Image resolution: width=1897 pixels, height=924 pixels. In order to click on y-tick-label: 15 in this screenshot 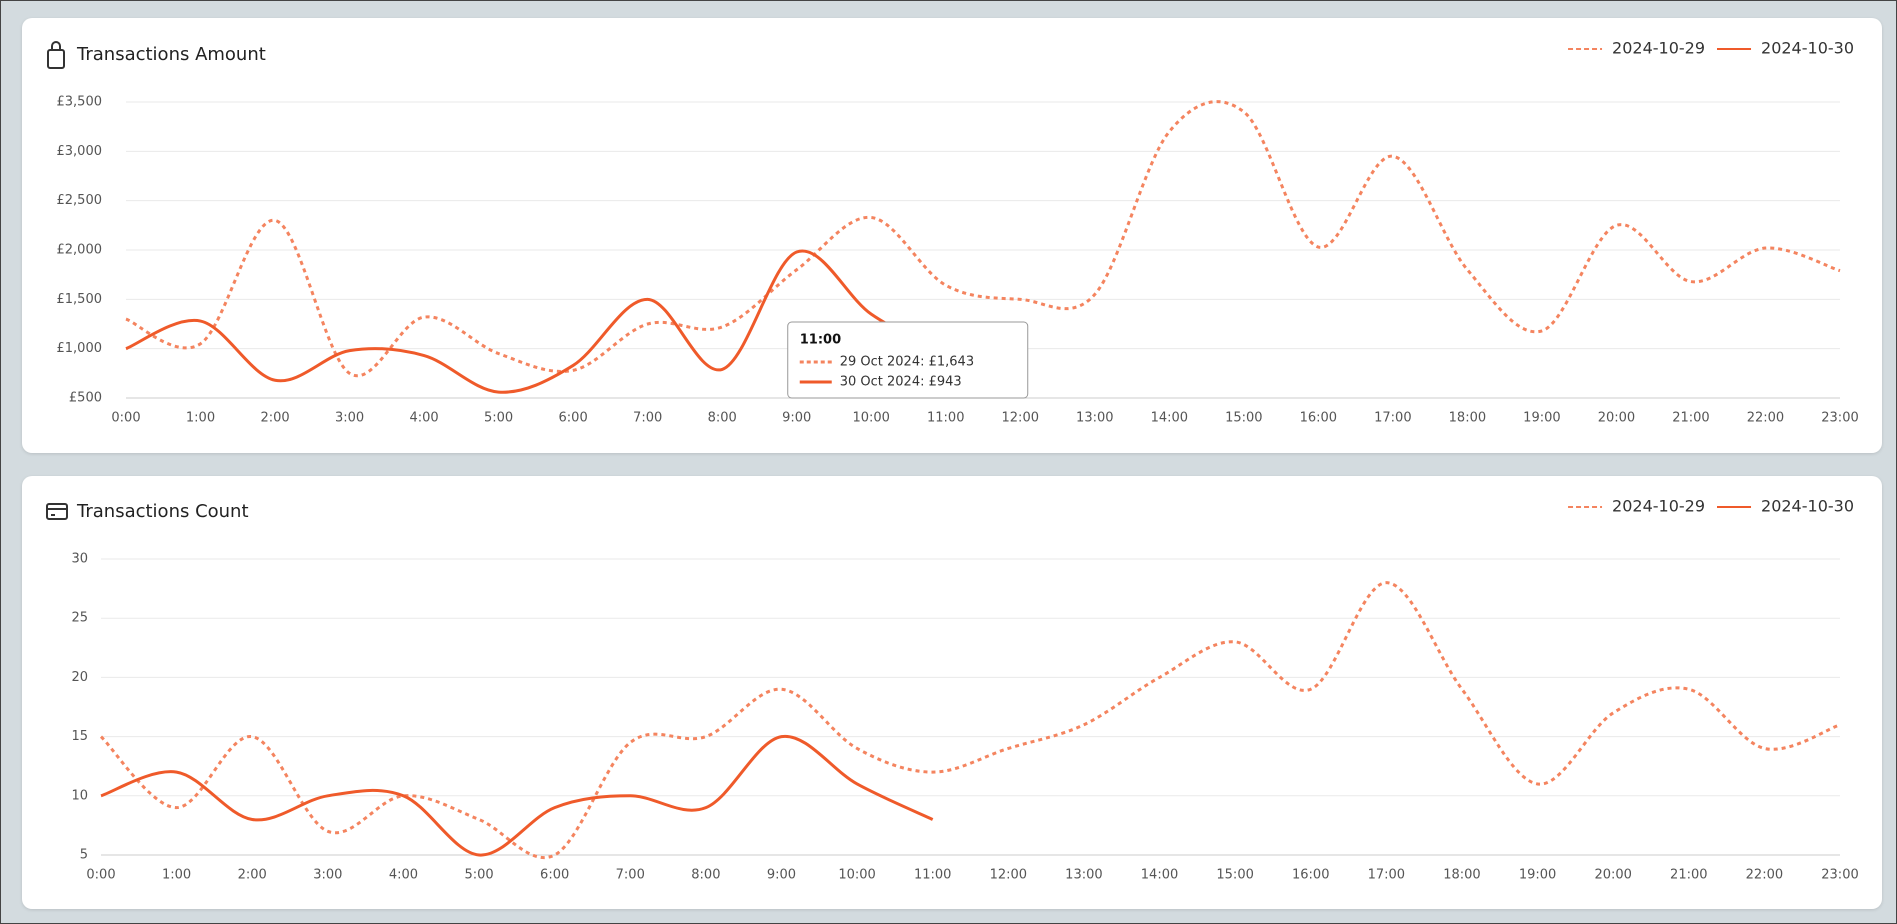, I will do `click(79, 736)`.